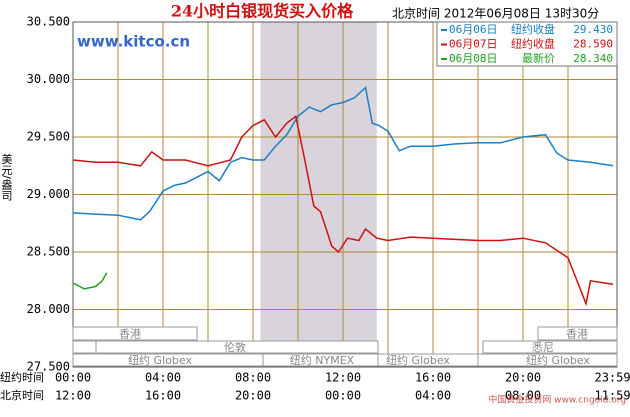 The image size is (630, 417). Describe the element at coordinates (612, 378) in the screenshot. I see `x-tick-label: 23:59` at that location.